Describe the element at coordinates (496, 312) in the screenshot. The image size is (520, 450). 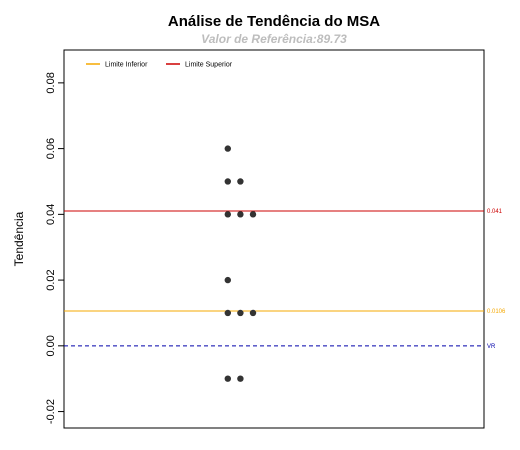
I see `reference-line-label: 0.0106` at that location.